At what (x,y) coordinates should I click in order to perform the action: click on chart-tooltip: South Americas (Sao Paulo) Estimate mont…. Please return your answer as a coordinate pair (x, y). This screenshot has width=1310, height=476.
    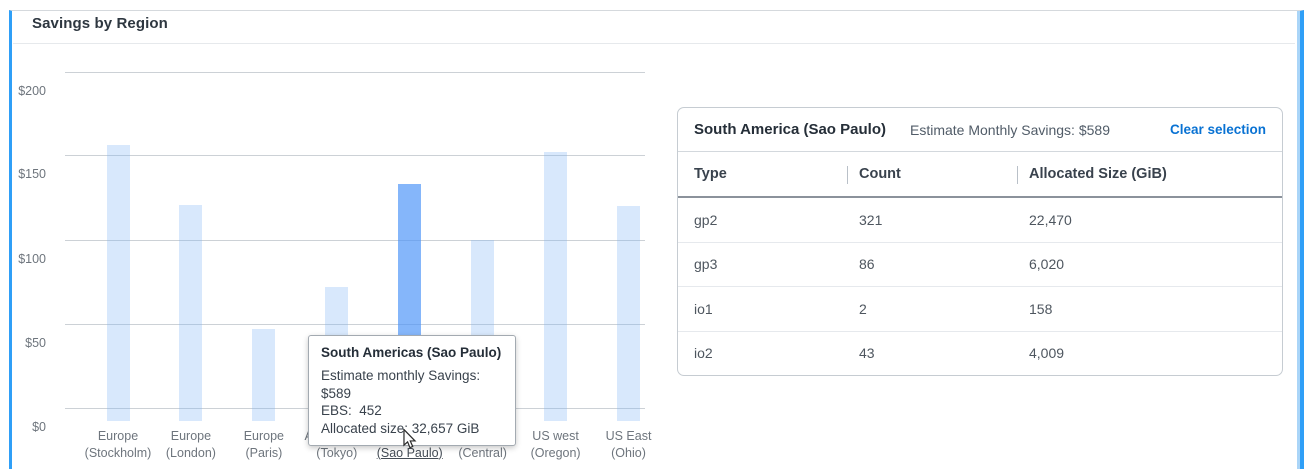
    Looking at the image, I should click on (412, 390).